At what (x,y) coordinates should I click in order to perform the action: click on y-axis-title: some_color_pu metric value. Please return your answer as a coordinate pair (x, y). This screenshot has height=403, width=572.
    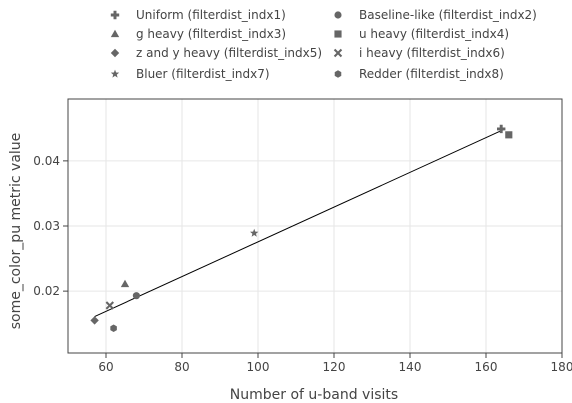
    Looking at the image, I should click on (16, 231).